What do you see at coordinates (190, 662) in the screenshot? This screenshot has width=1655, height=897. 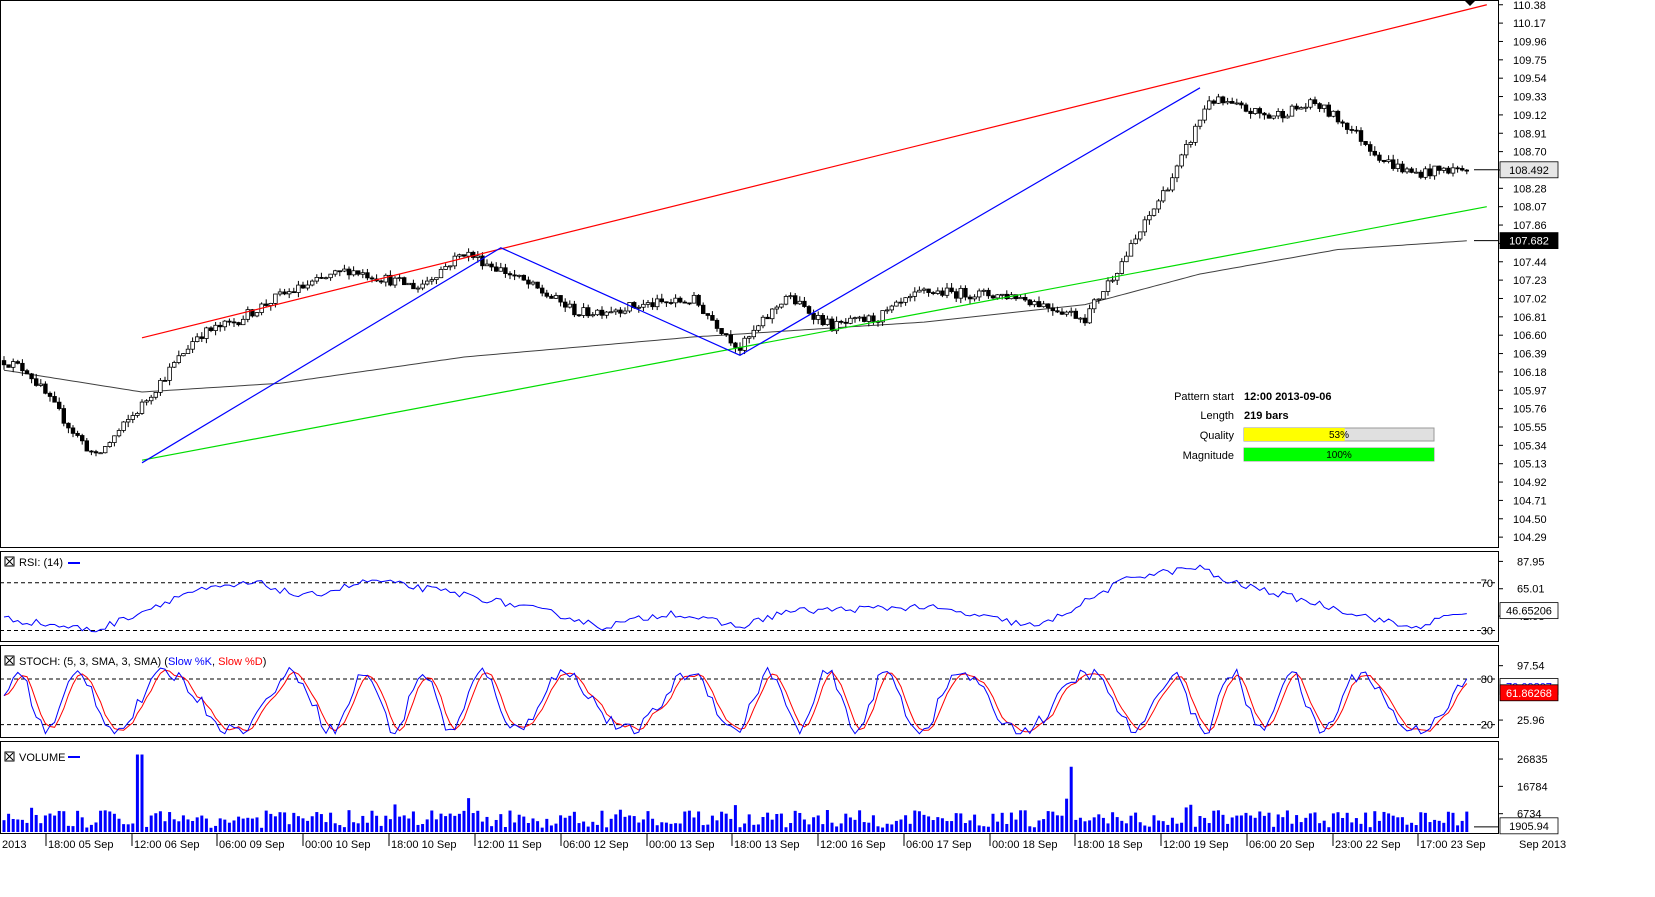 I see `stoch-k-legend: Slow %K` at bounding box center [190, 662].